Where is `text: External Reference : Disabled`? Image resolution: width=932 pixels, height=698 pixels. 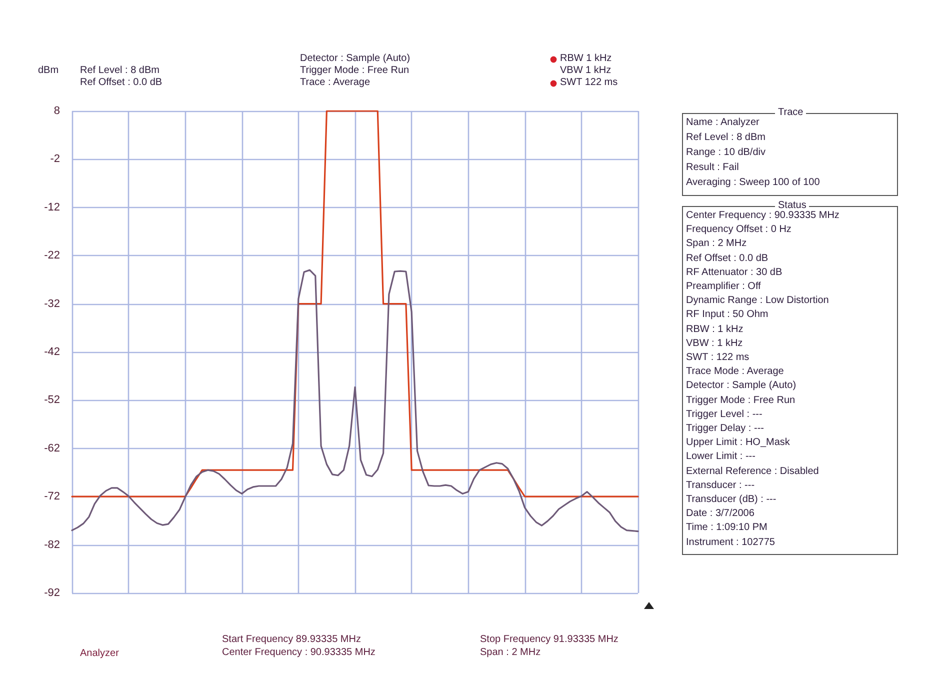
text: External Reference : Disabled is located at coordinates (752, 472).